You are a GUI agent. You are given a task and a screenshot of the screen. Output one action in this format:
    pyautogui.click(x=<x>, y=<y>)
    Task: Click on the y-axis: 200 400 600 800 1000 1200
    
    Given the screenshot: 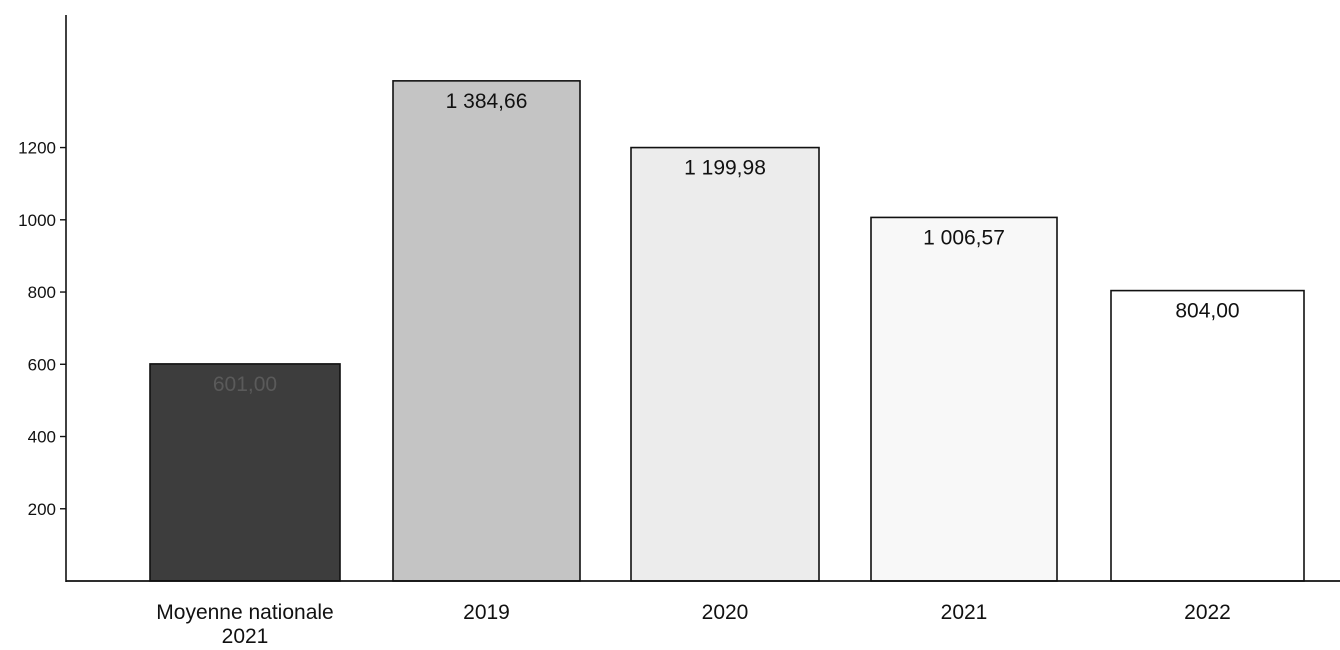 What is the action you would take?
    pyautogui.click(x=42, y=298)
    